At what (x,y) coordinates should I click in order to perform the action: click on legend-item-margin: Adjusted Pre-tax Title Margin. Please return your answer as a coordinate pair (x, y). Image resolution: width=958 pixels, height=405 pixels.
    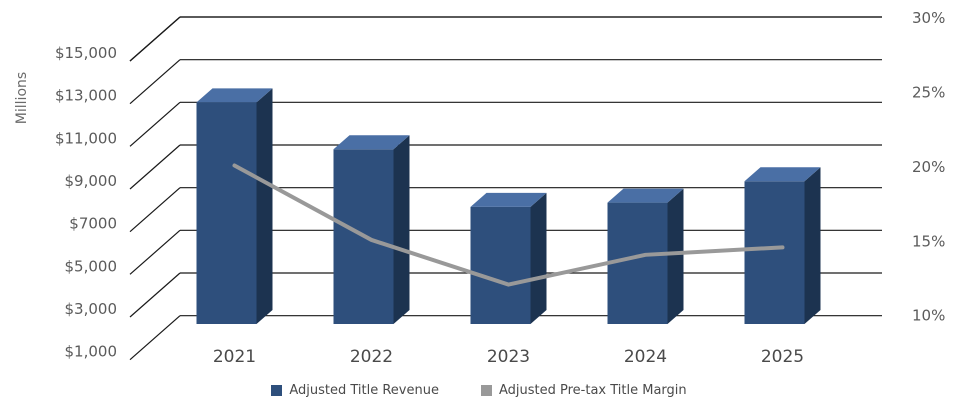
    Looking at the image, I should click on (583, 390).